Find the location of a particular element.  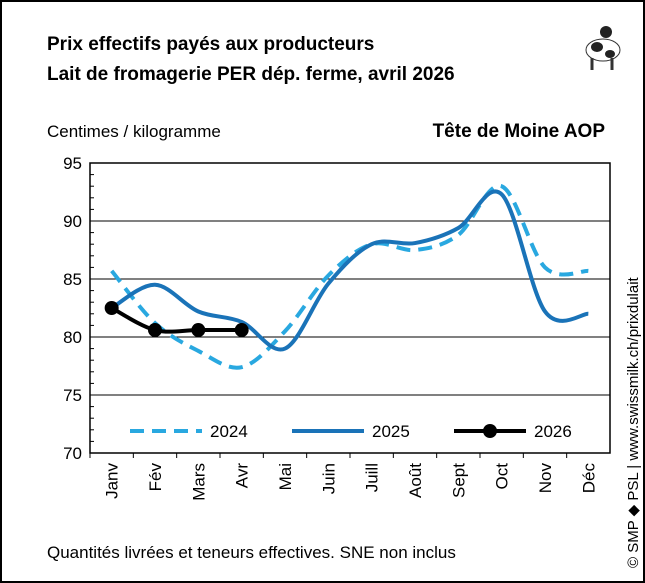

y-tick-label: 70 is located at coordinates (72, 453).